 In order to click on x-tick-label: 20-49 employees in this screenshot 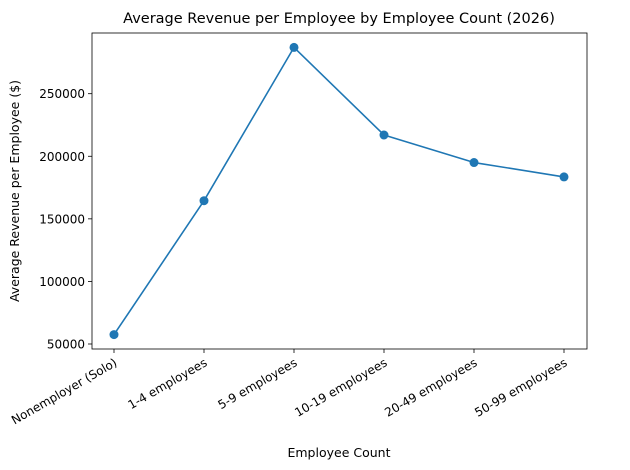, I will do `click(430, 387)`.